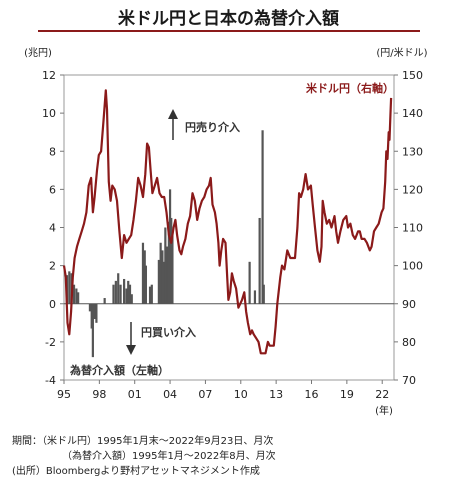  I want to click on usdjpy-series-label: 米ドル円（右軸）, so click(349, 88).